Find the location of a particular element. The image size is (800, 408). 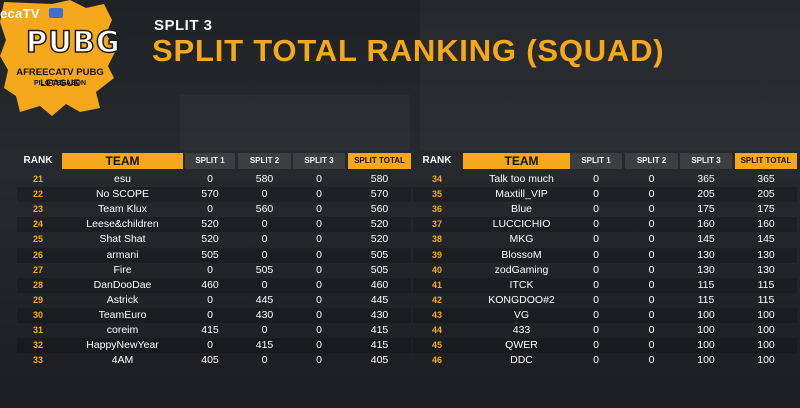

rank-cell: 33 is located at coordinates (37, 360).